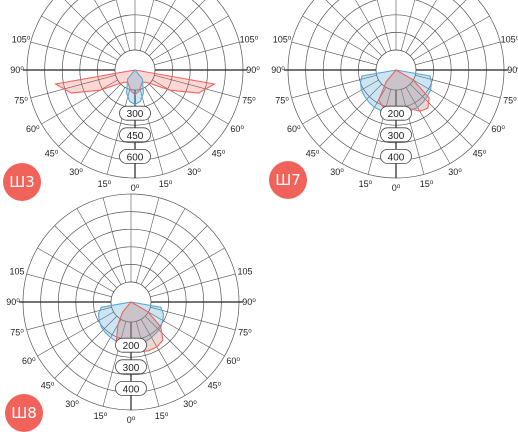 The width and height of the screenshot is (518, 432). I want to click on badge-sh7: Ш7, so click(288, 180).